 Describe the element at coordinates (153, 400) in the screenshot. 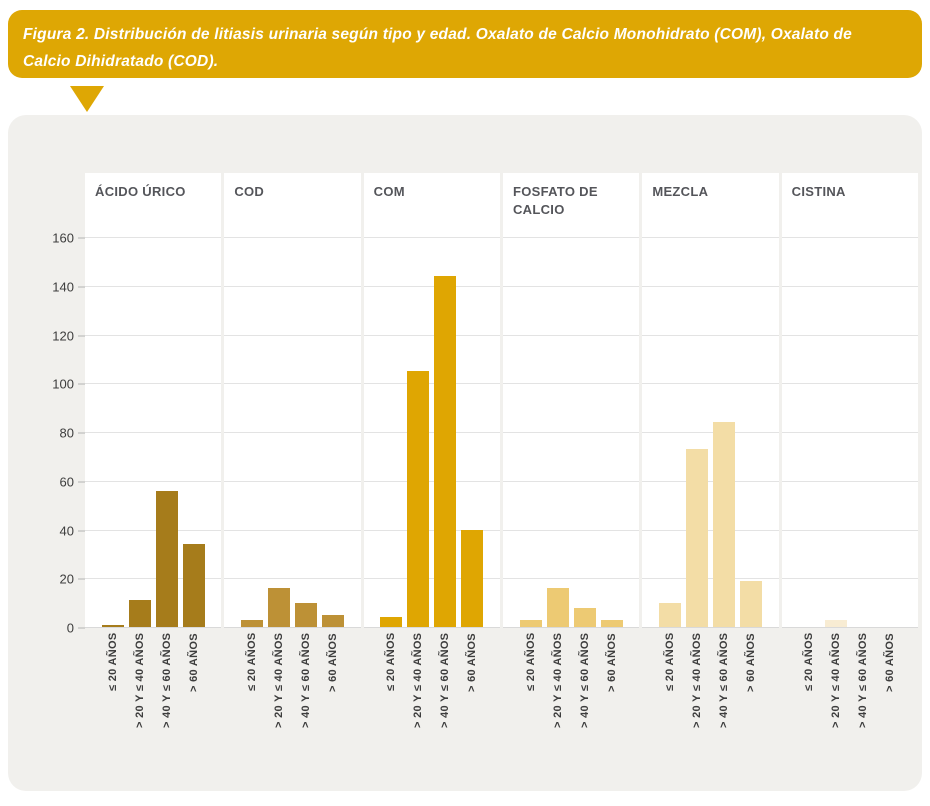

I see `panel--cido-rico: ÁCIDO ÚRICO` at that location.